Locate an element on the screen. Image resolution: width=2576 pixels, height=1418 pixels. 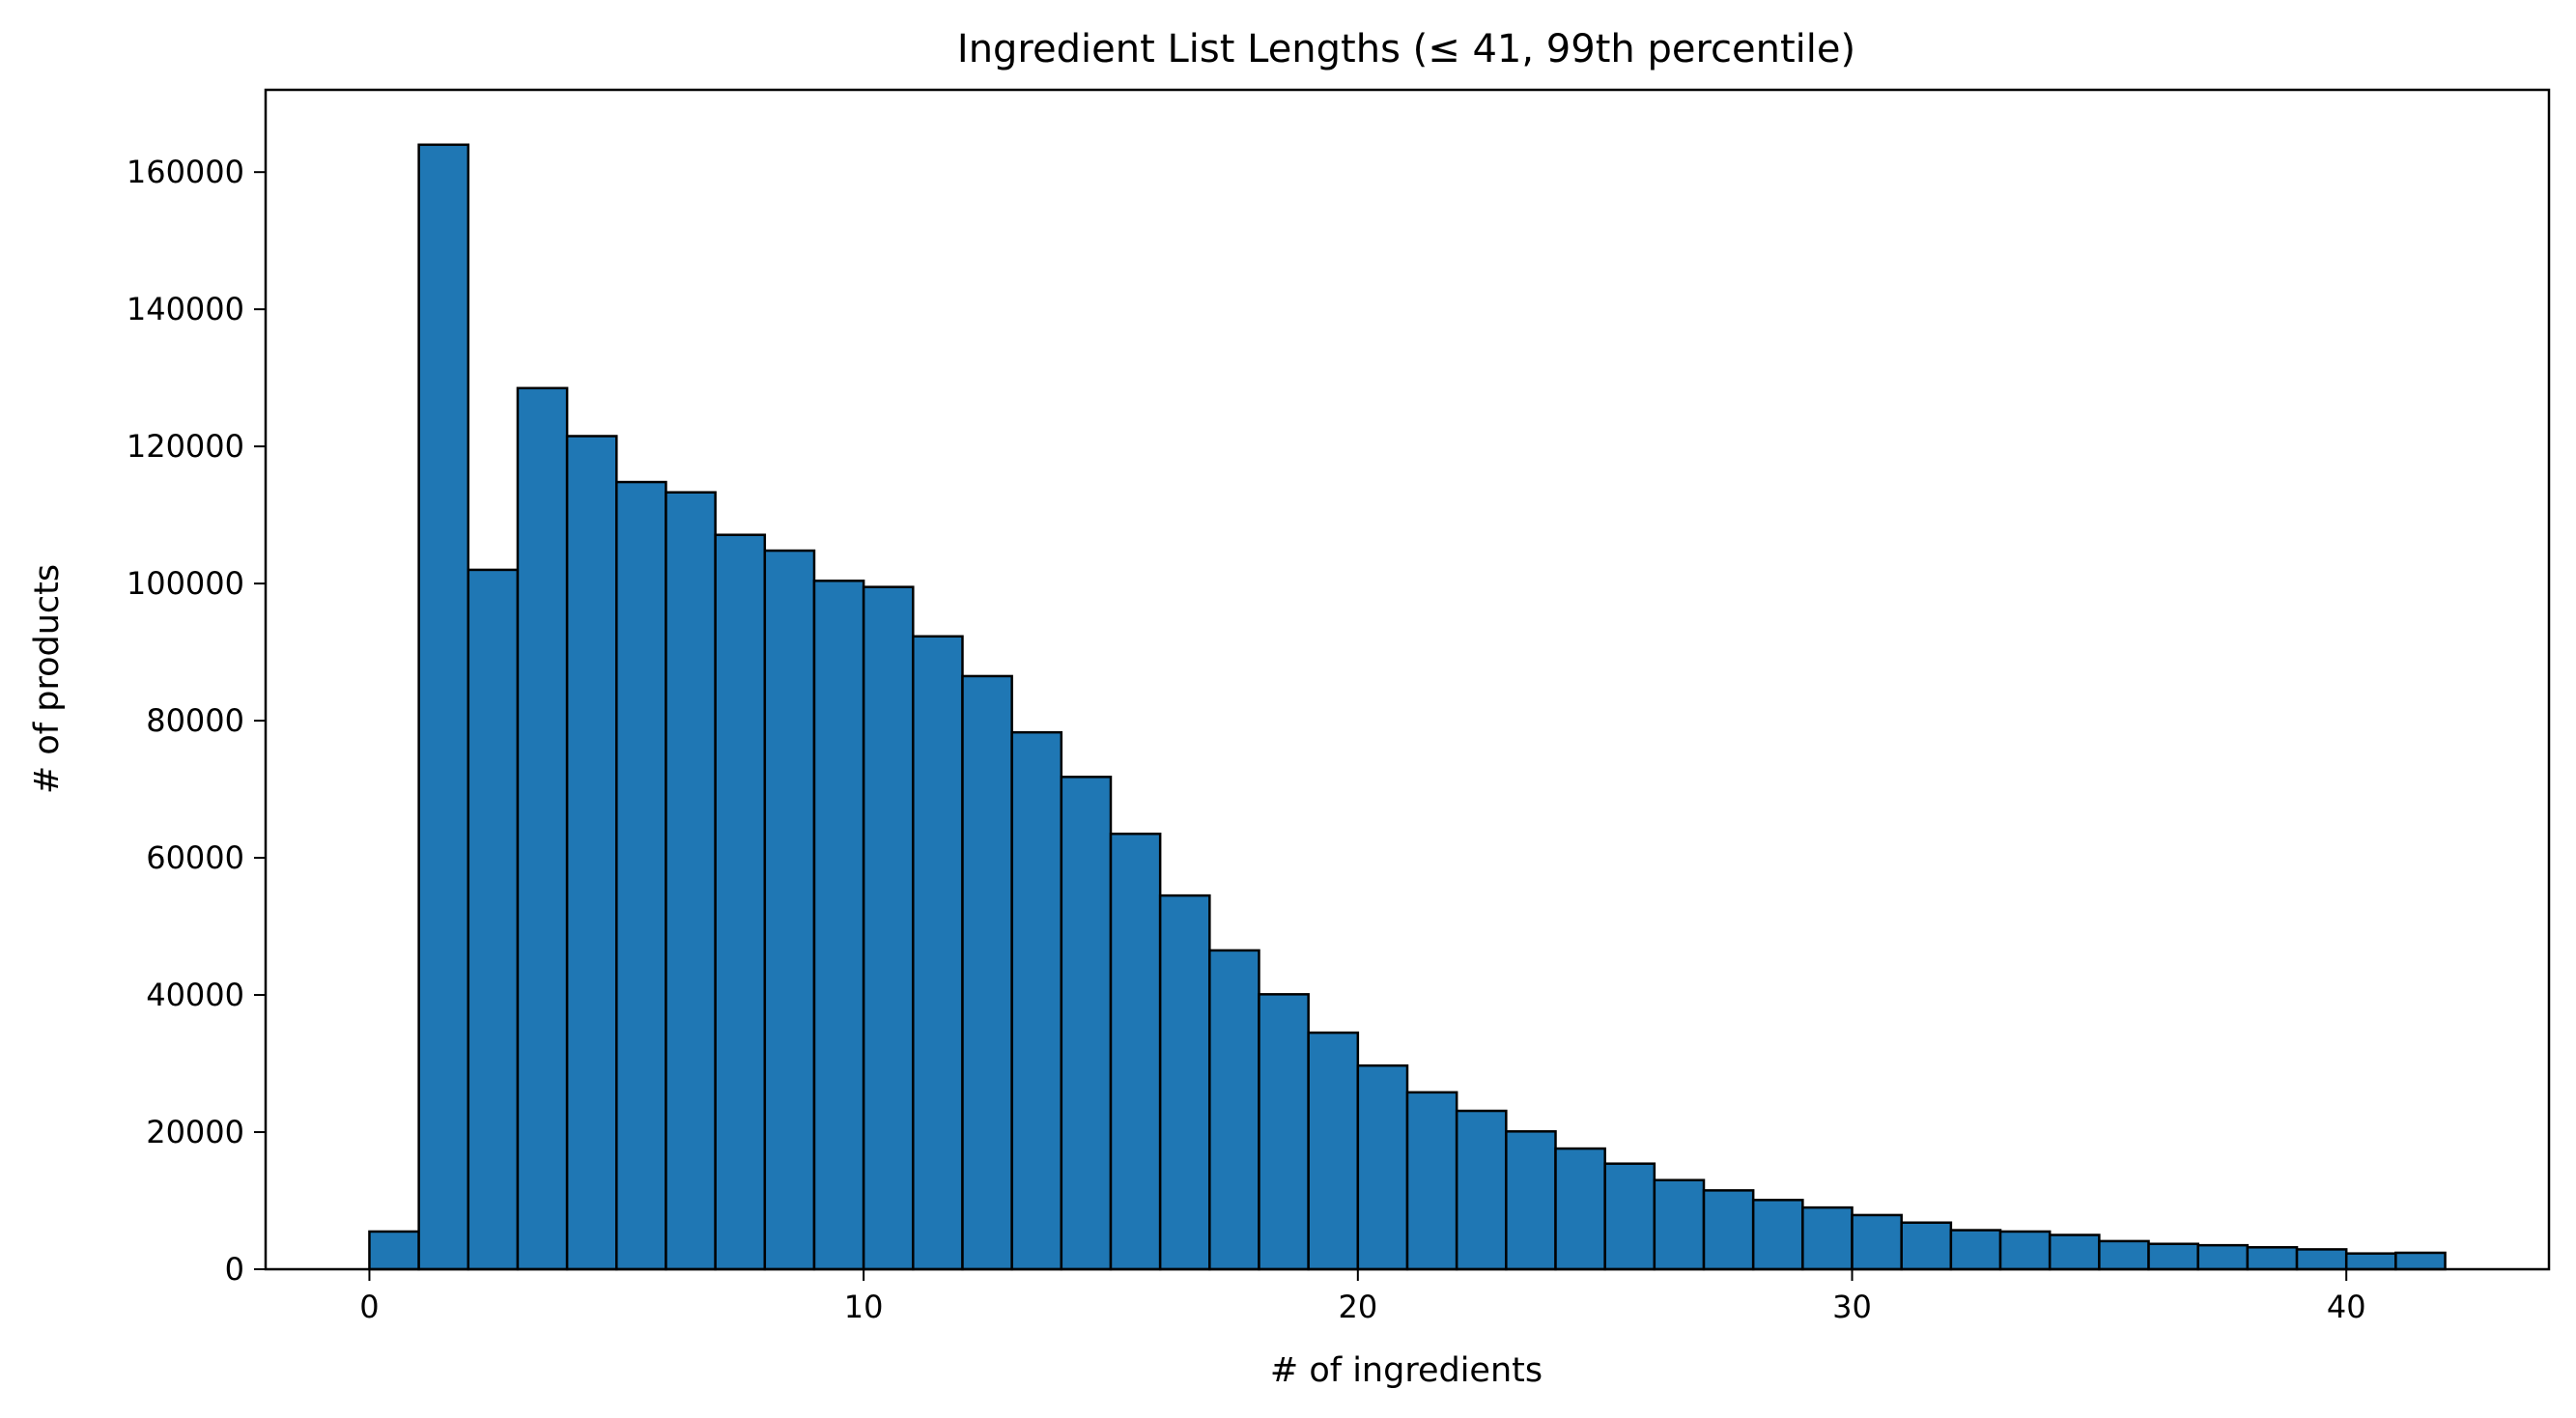
y-tick-label: 40000 is located at coordinates (195, 995).